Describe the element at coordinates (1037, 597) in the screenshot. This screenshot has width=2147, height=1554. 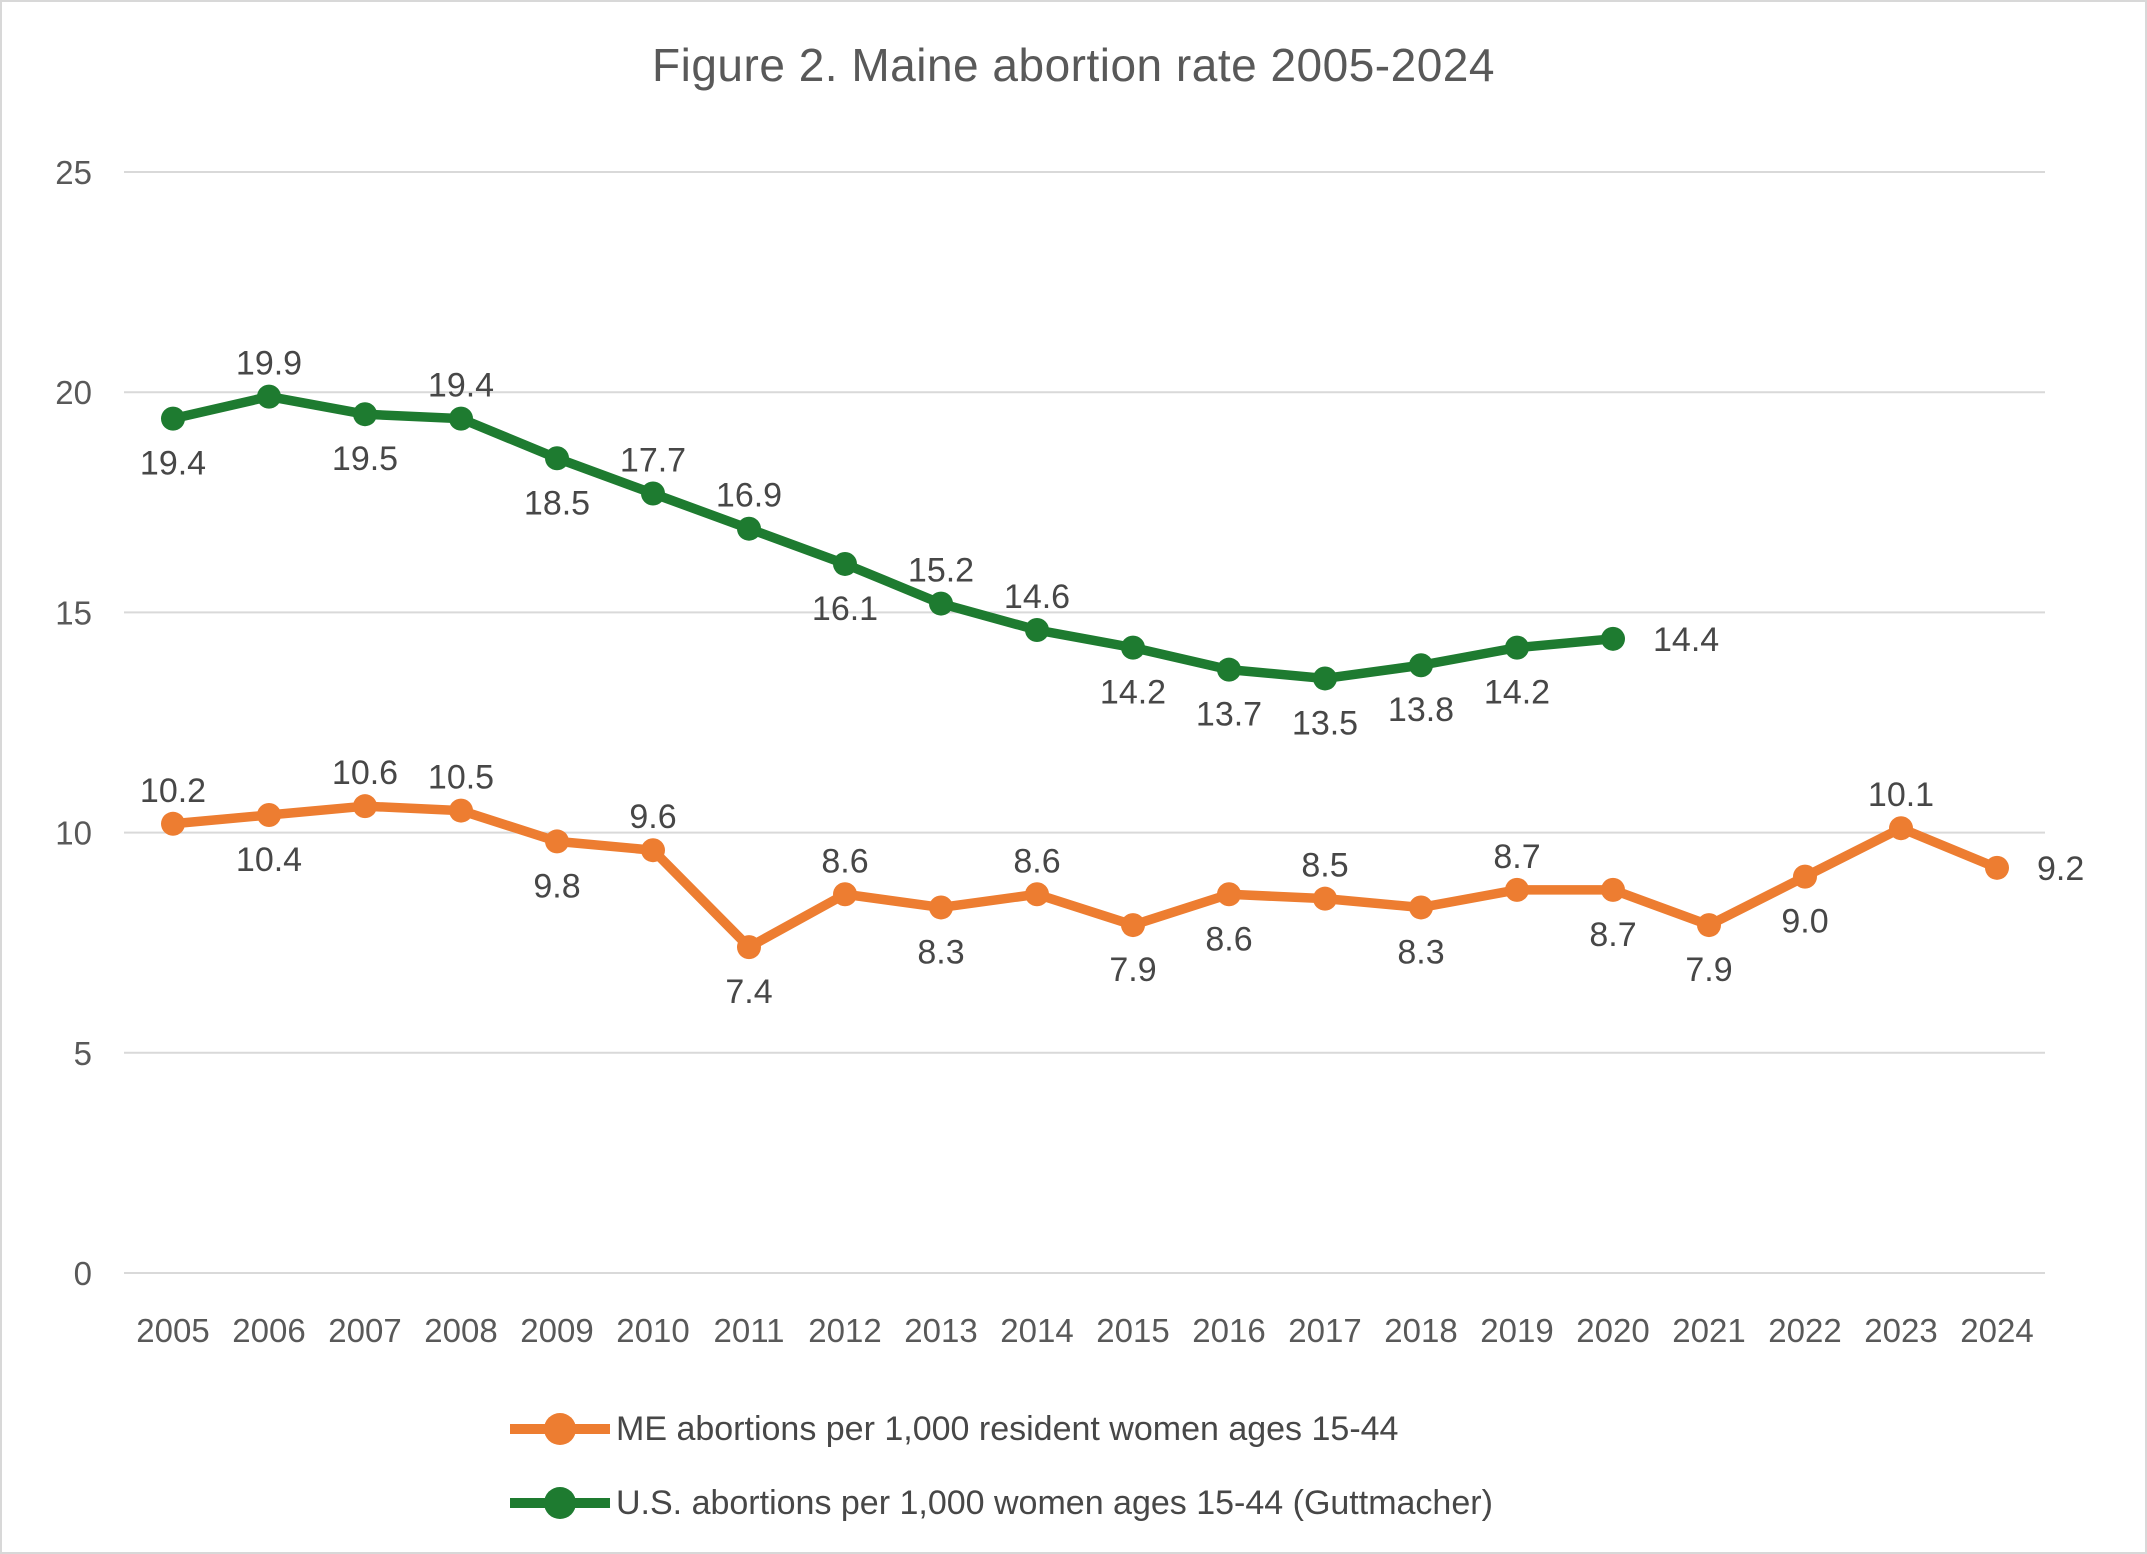
I see `data-label: 14.6` at that location.